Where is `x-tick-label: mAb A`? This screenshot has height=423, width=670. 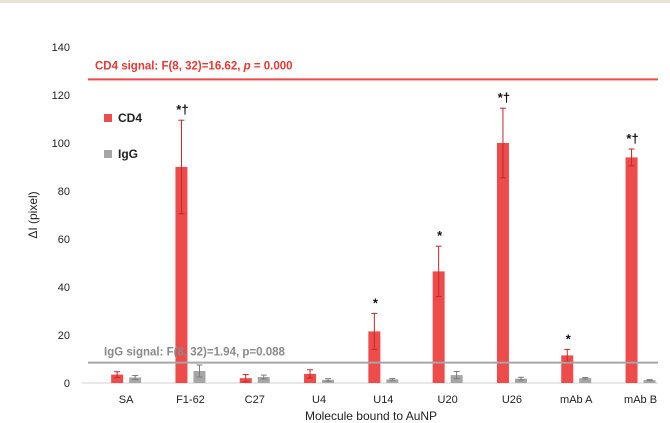 x-tick-label: mAb A is located at coordinates (576, 400).